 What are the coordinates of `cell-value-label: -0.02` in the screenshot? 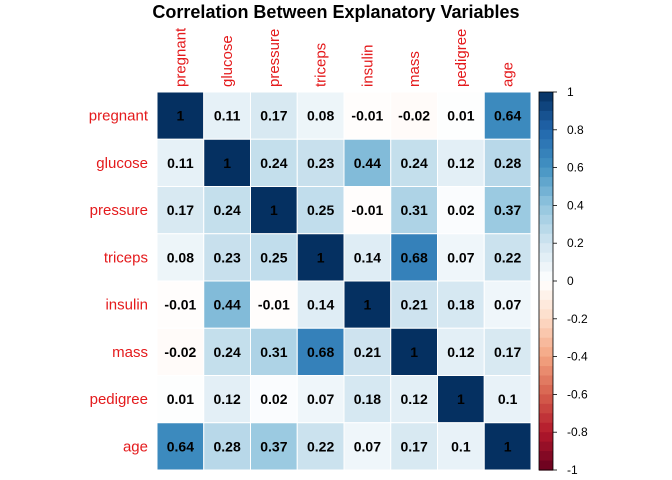 It's located at (180, 352).